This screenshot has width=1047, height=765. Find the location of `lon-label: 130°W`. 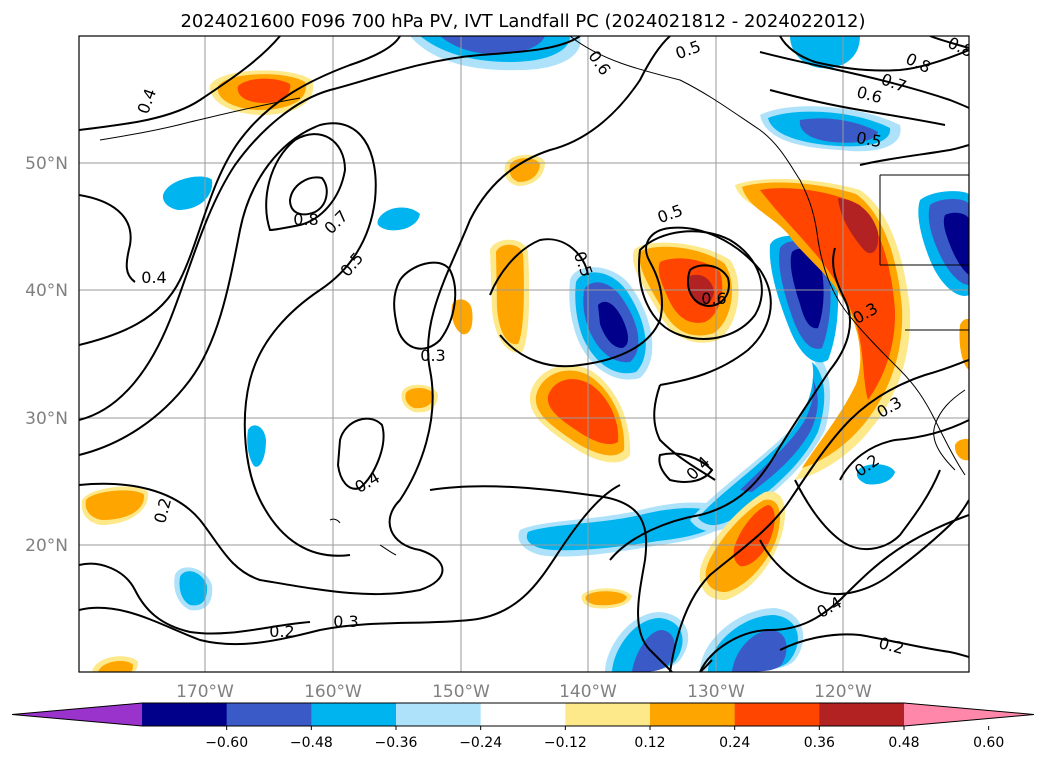

lon-label: 130°W is located at coordinates (716, 692).